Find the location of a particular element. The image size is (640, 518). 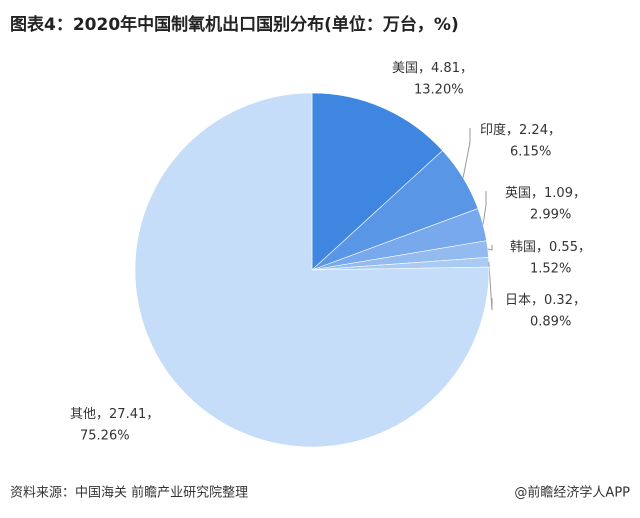

pie-slice is located at coordinates (377, 181).